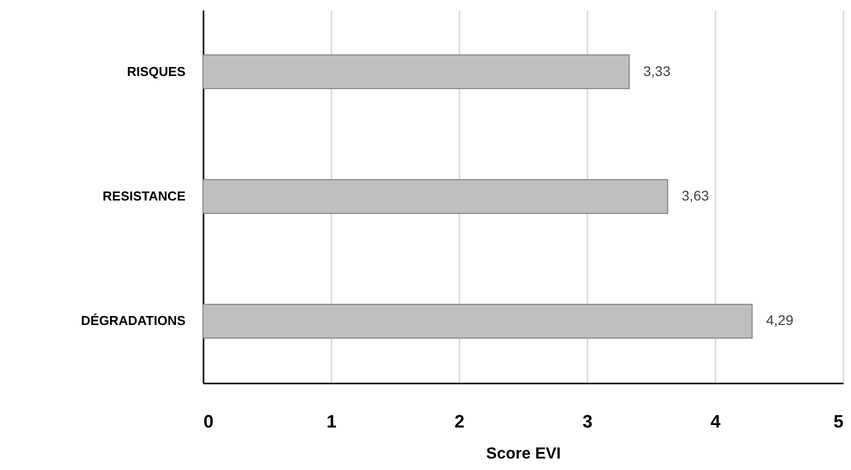 The height and width of the screenshot is (470, 851). What do you see at coordinates (523, 454) in the screenshot?
I see `x-axis-title: Score EVI` at bounding box center [523, 454].